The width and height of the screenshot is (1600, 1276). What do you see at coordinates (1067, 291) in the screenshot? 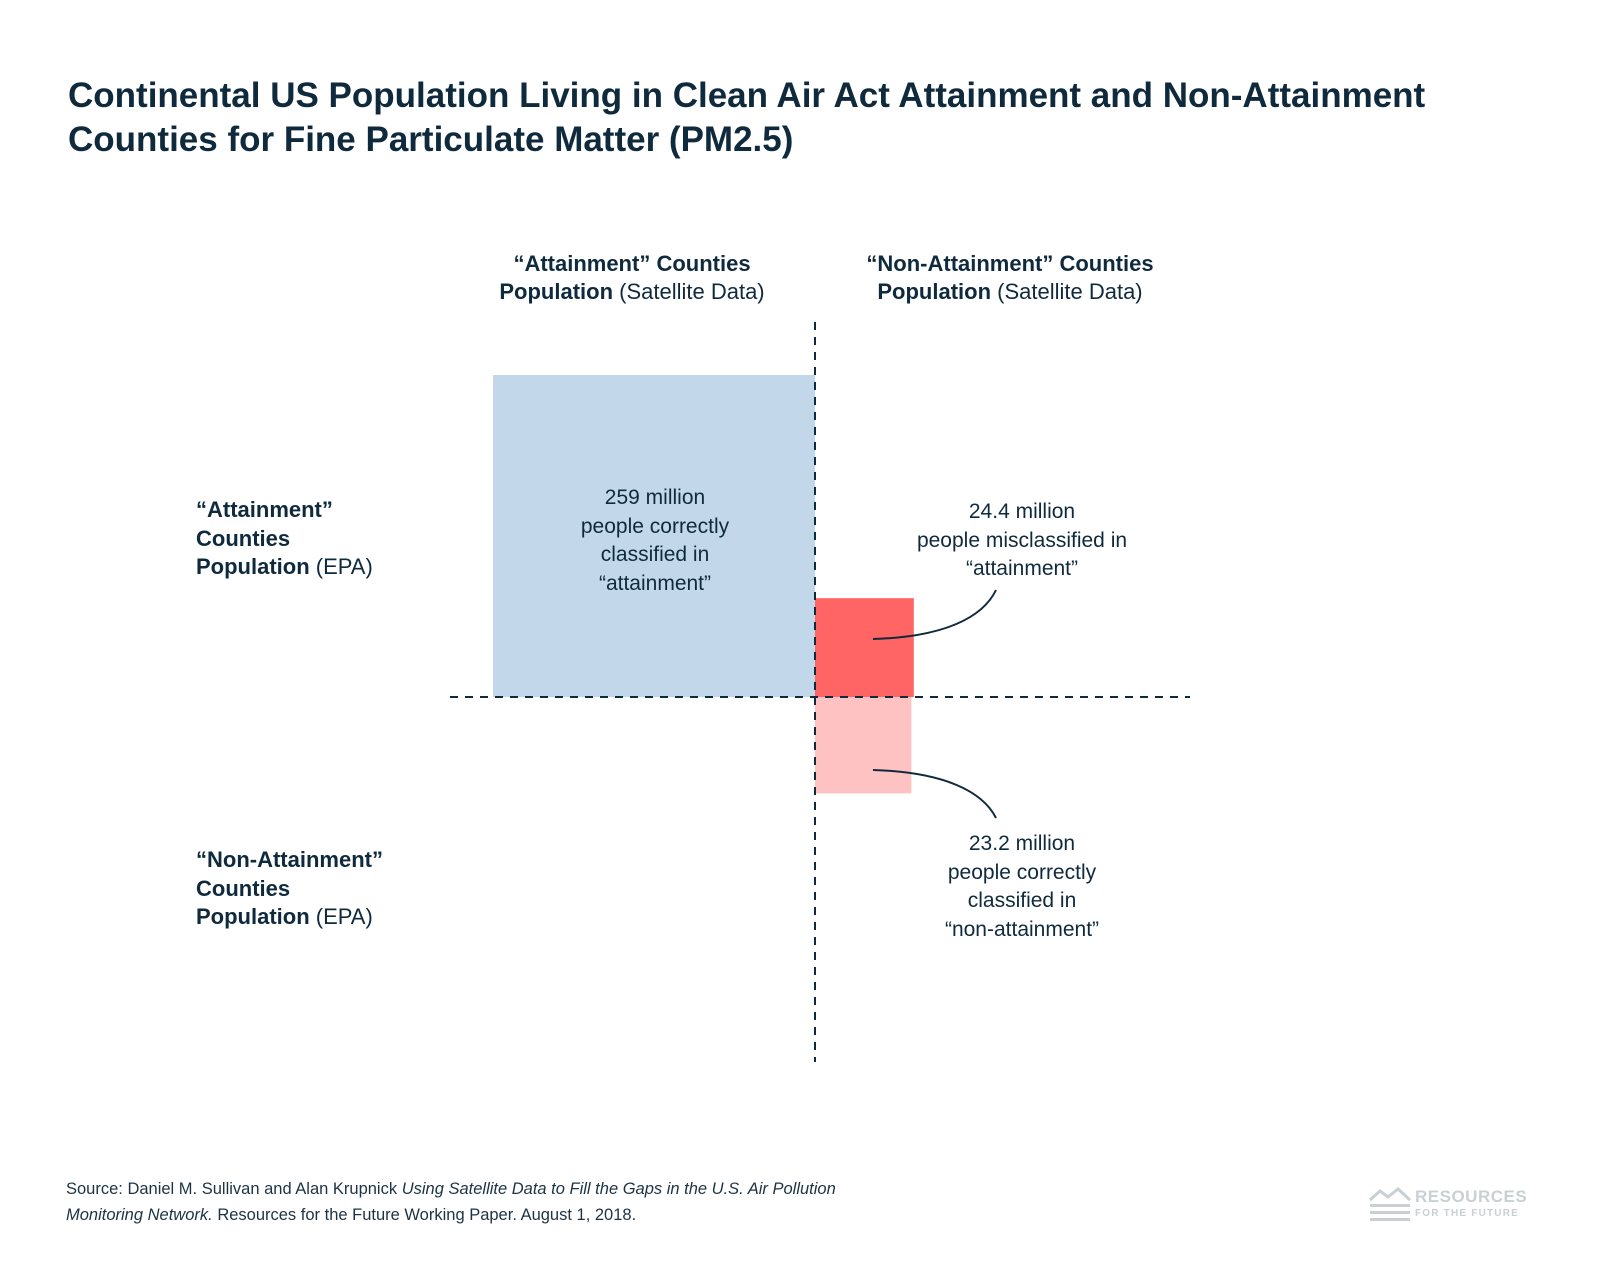
I see `column-header-non-attainment-rest: (Satellite Data)` at bounding box center [1067, 291].